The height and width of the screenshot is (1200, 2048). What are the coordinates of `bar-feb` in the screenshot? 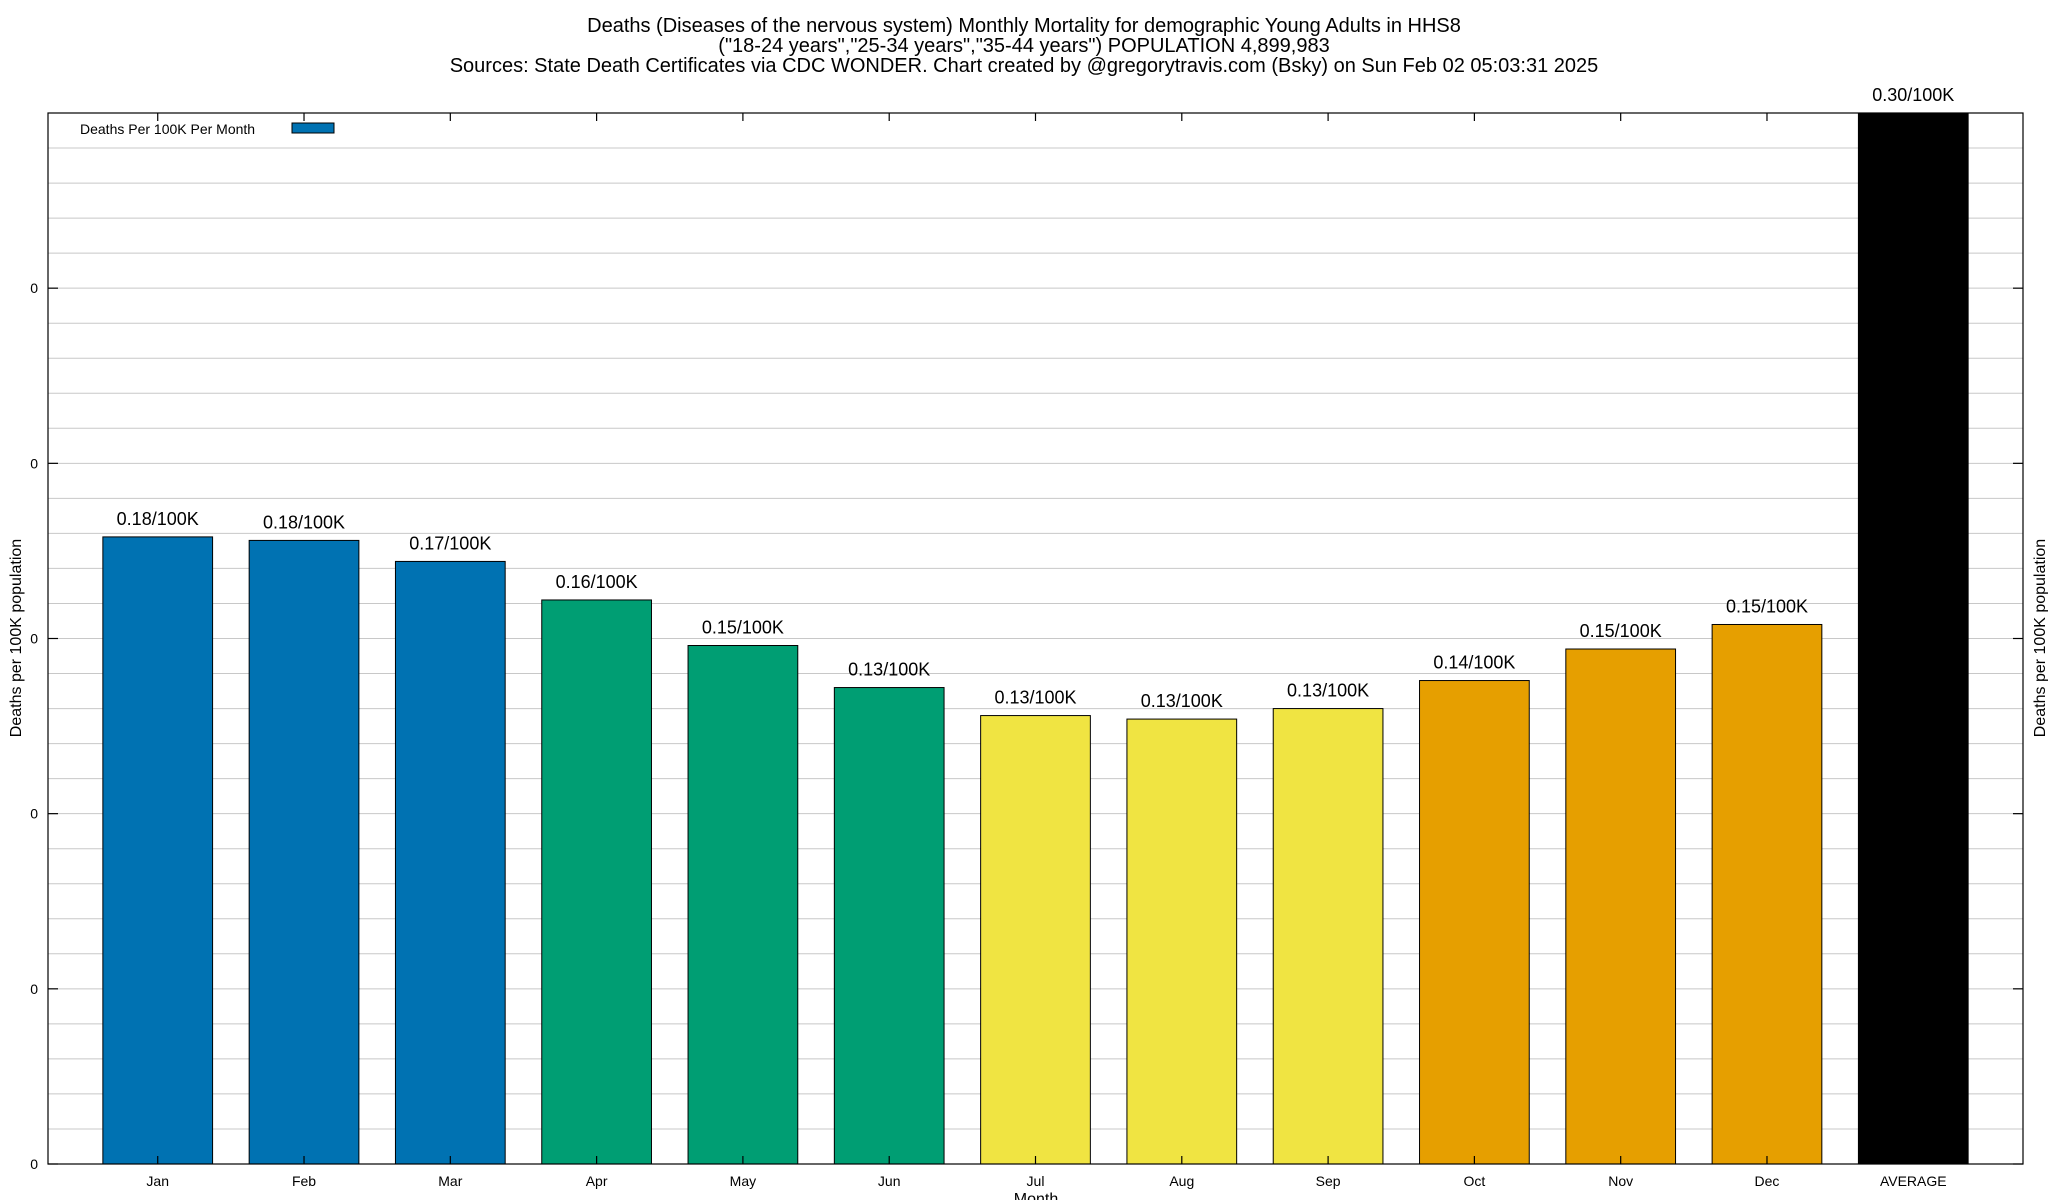 It's located at (304, 852).